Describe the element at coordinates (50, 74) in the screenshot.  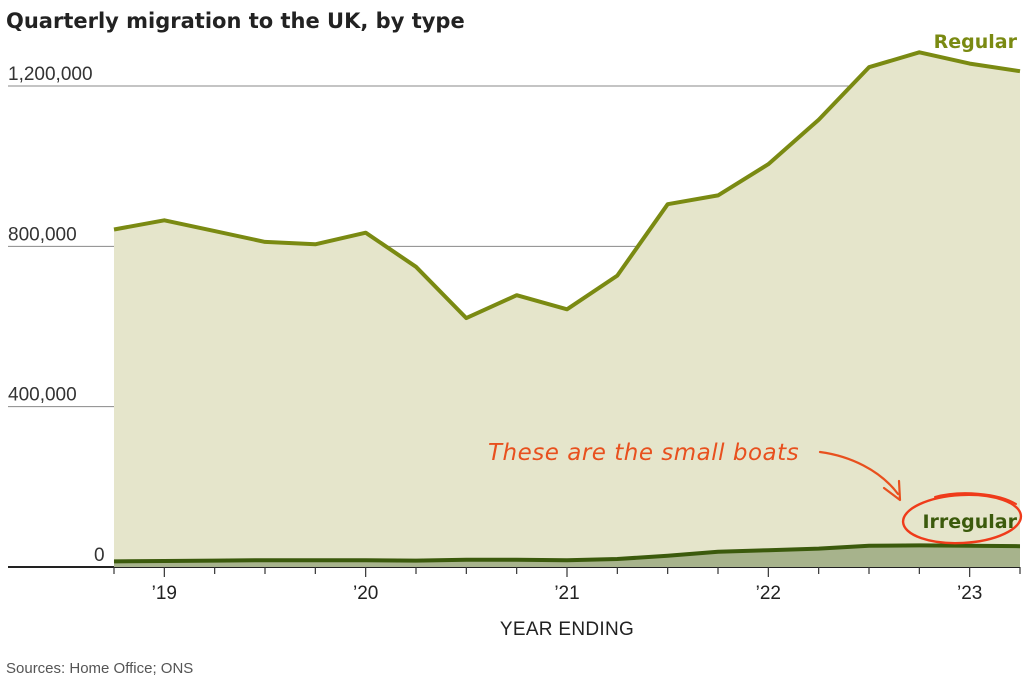
I see `y-tick-label: 1,200,000` at that location.